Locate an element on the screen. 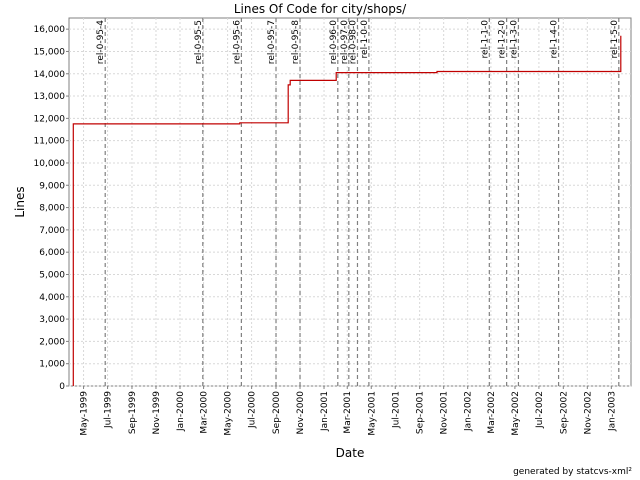 The width and height of the screenshot is (640, 480). release-marker-label: rel-1-2-0 is located at coordinates (503, 39).